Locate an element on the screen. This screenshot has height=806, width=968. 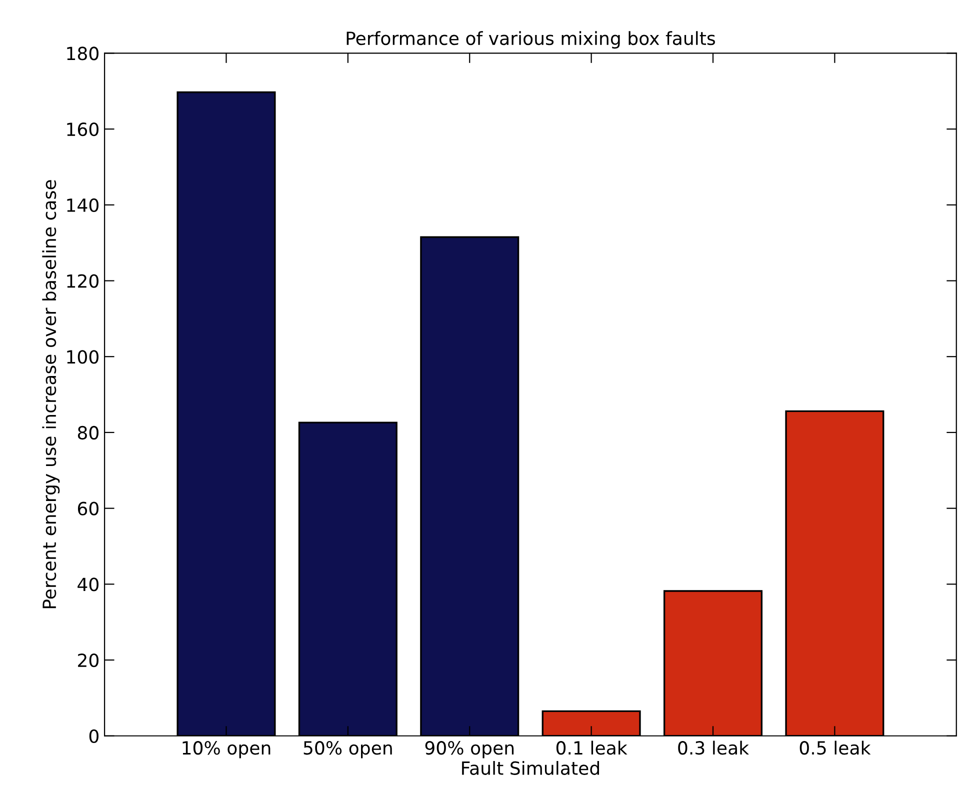
x-tick-label: 10% open is located at coordinates (226, 749).